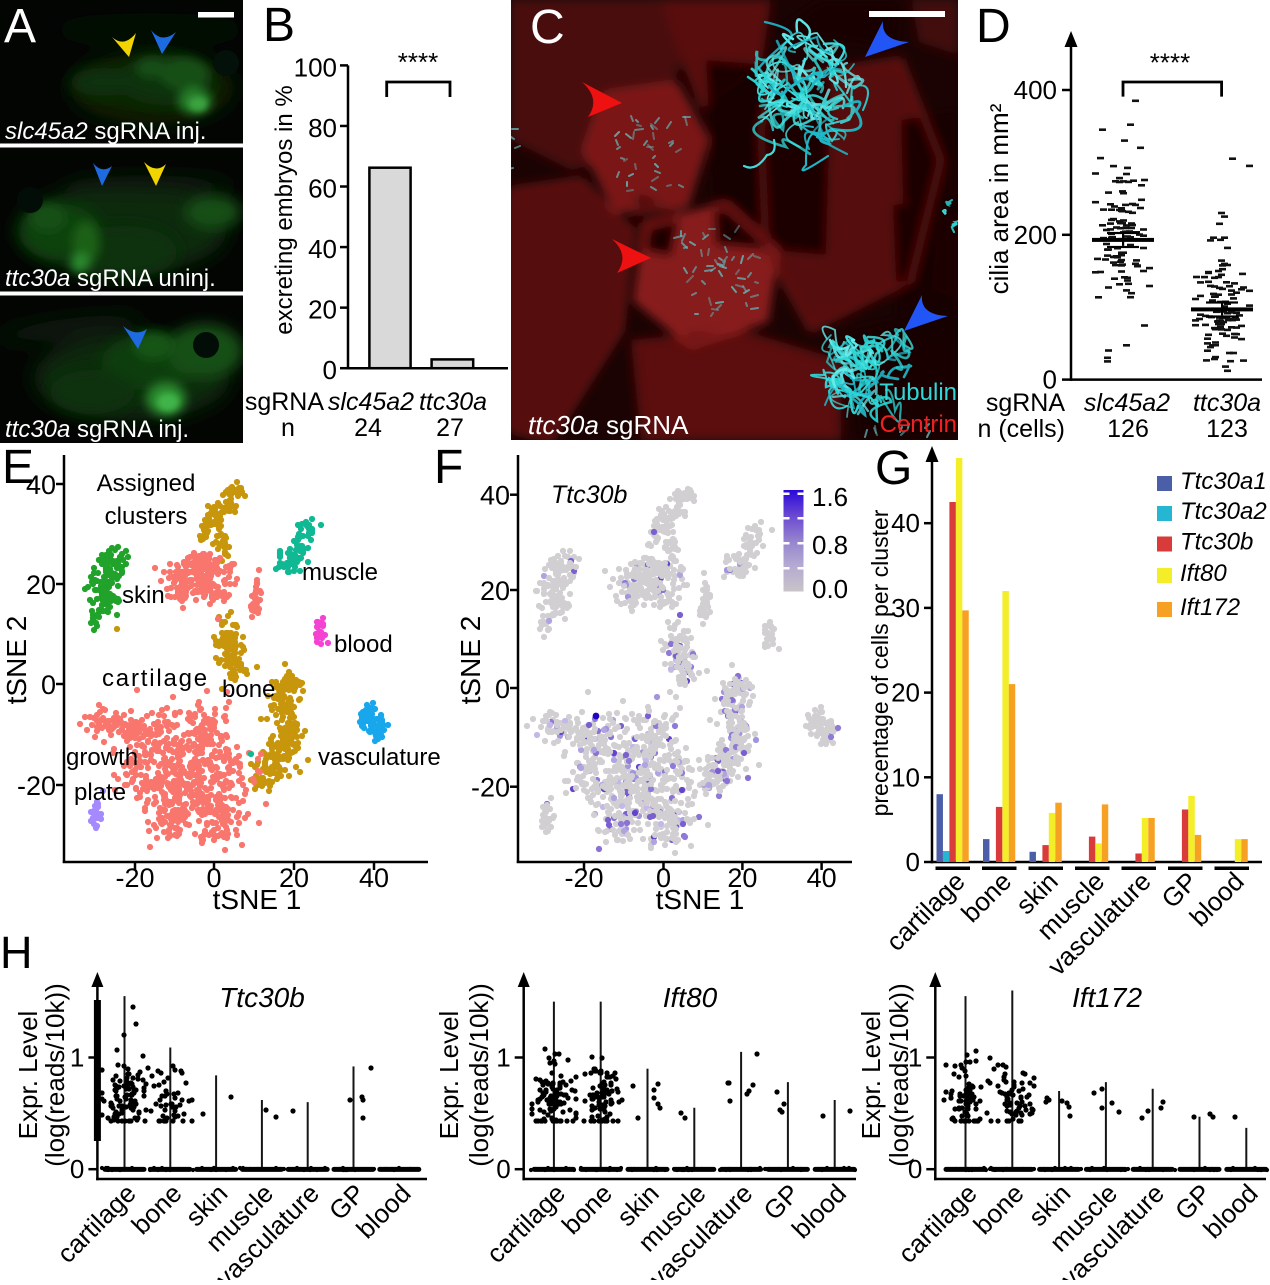  Describe the element at coordinates (18, 467) in the screenshot. I see `svg-text: E` at that location.